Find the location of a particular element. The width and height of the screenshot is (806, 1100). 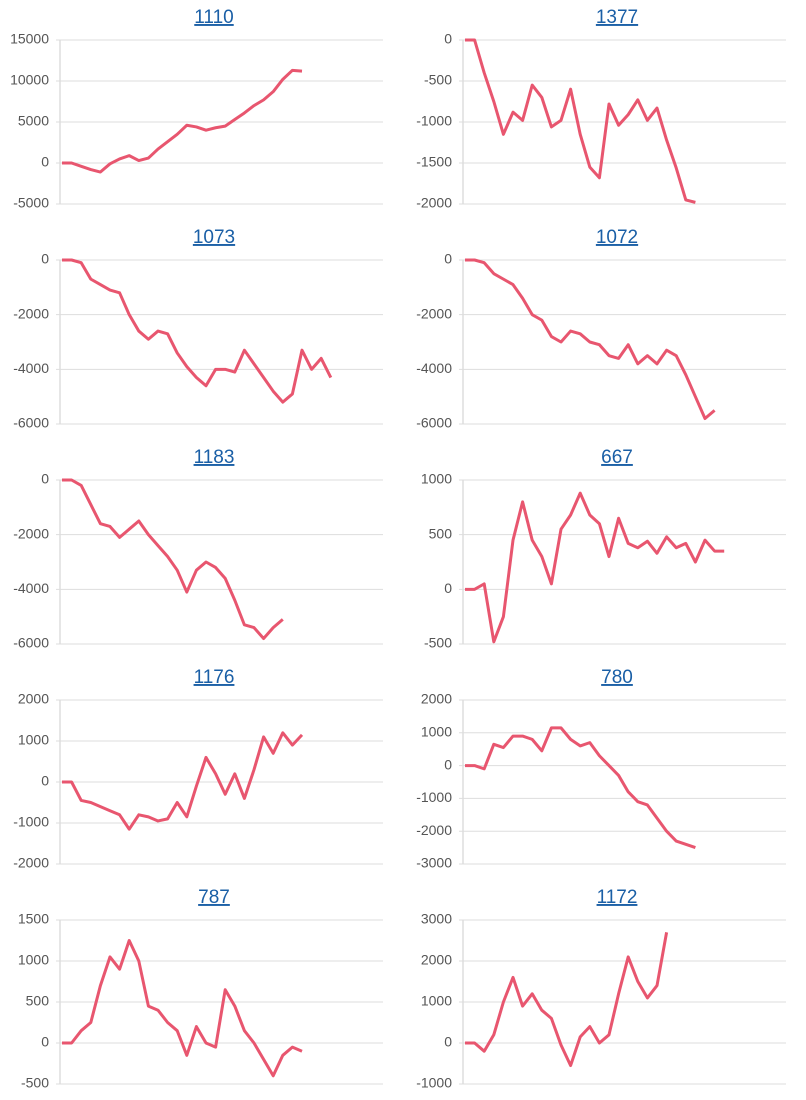

chart-title: 780 is located at coordinates (617, 677).